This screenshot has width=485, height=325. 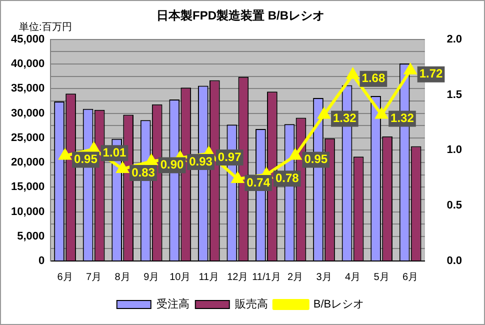 What do you see at coordinates (27, 113) in the screenshot?
I see `y-tick-label: 30,000` at bounding box center [27, 113].